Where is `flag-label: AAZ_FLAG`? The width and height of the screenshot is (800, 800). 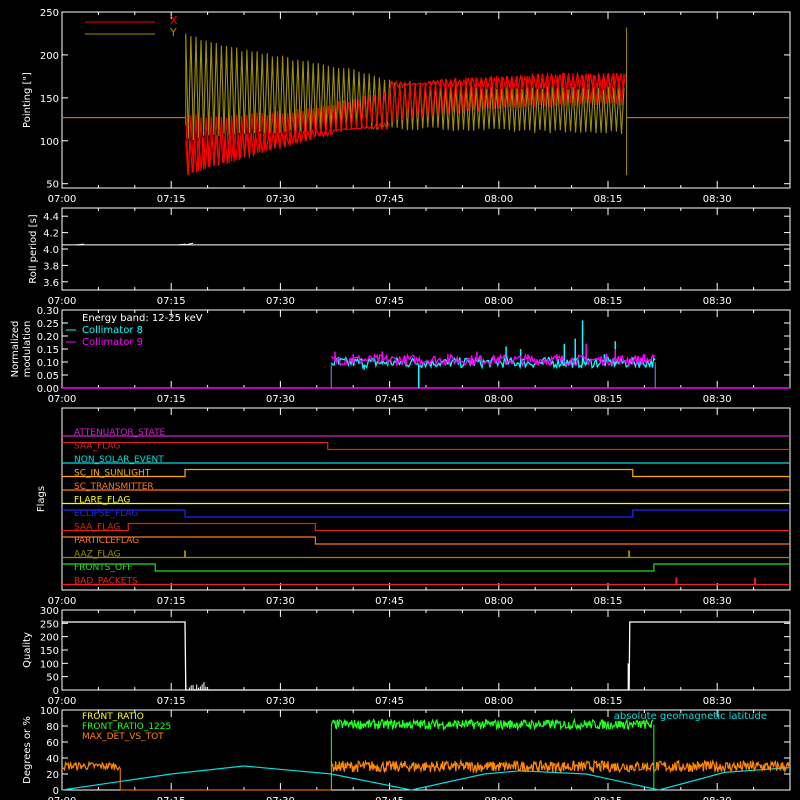 flag-label: AAZ_FLAG is located at coordinates (97, 555).